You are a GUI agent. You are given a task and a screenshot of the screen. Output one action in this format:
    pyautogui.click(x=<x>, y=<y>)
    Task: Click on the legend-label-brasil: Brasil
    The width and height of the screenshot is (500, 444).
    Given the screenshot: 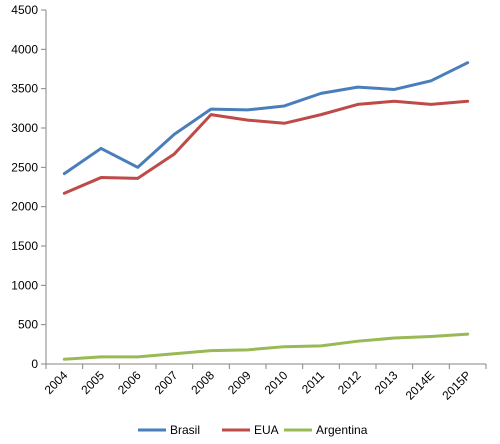 What is the action you would take?
    pyautogui.click(x=185, y=430)
    